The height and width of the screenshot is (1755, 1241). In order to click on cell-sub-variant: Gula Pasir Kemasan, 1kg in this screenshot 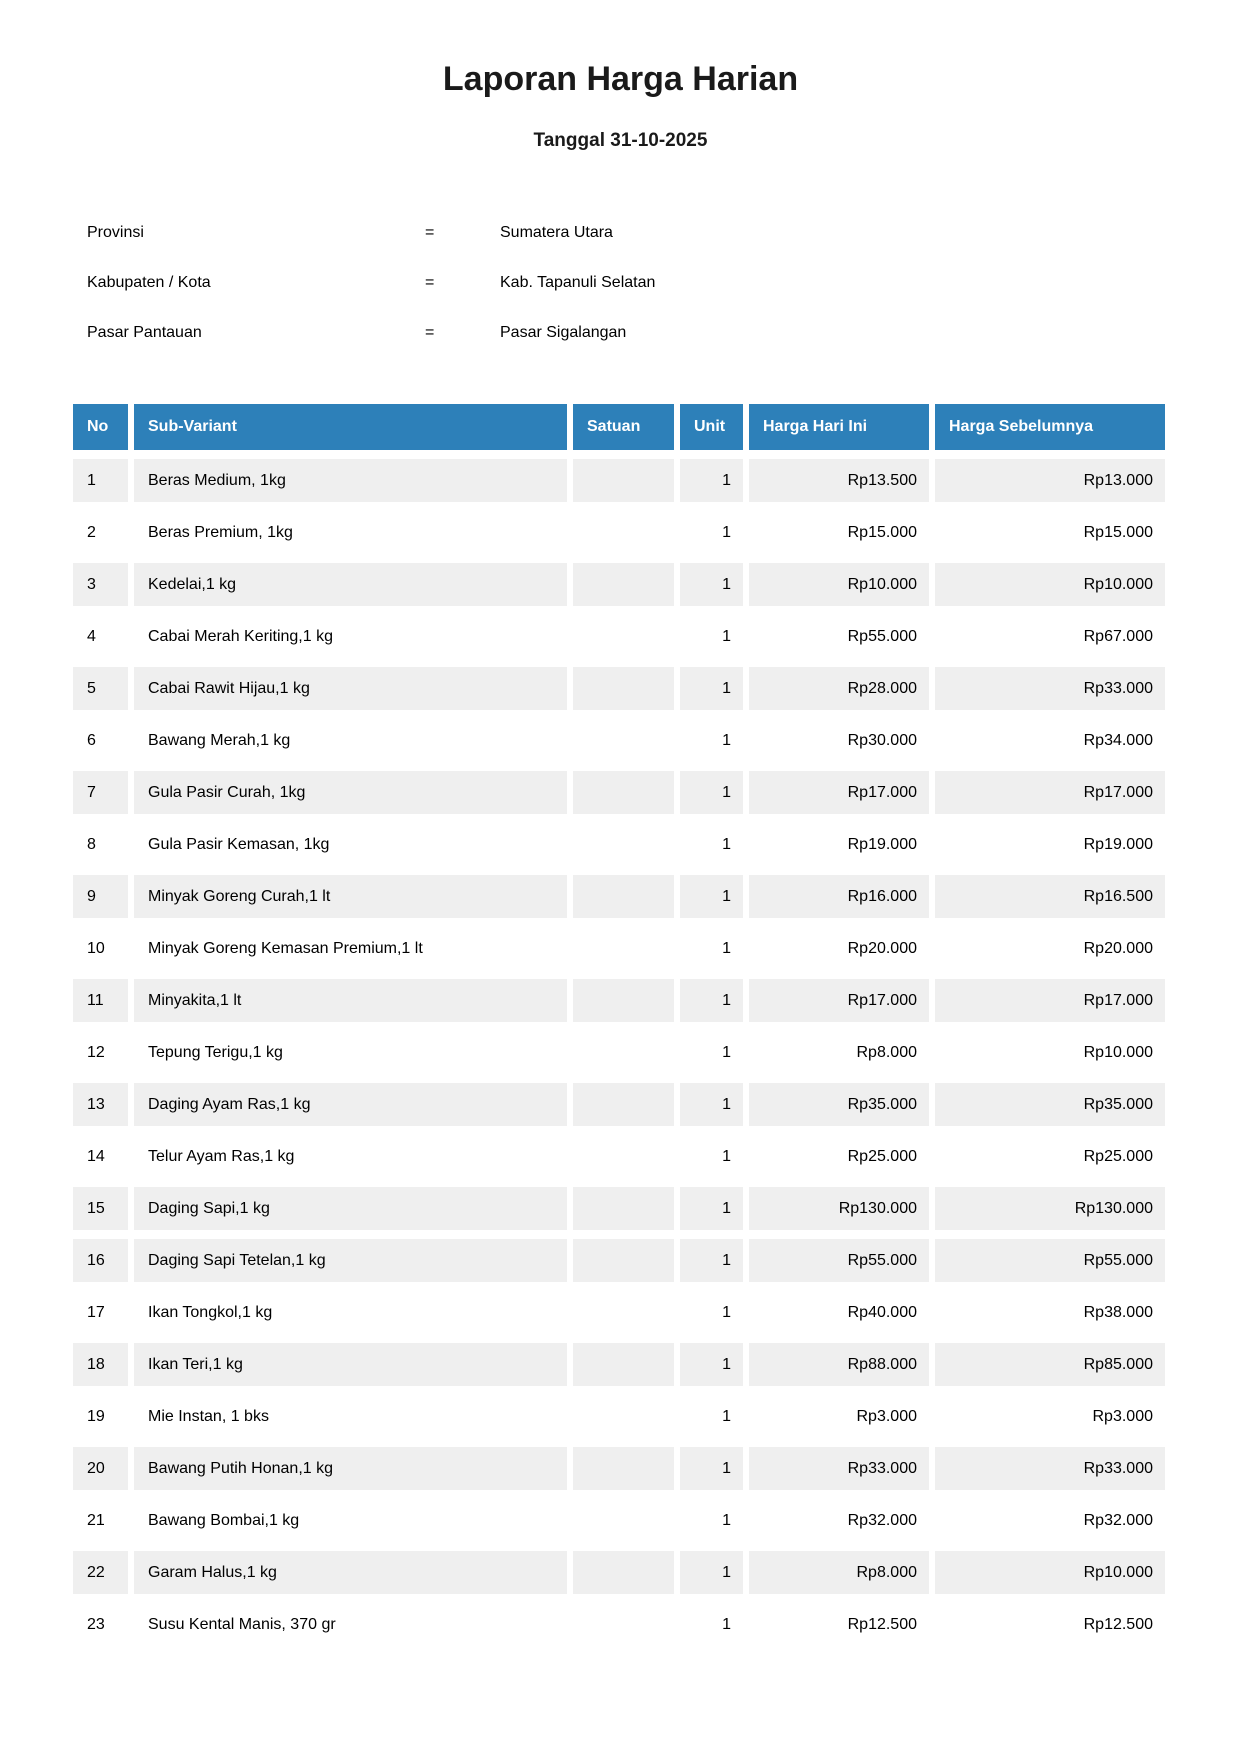, I will do `click(350, 844)`.